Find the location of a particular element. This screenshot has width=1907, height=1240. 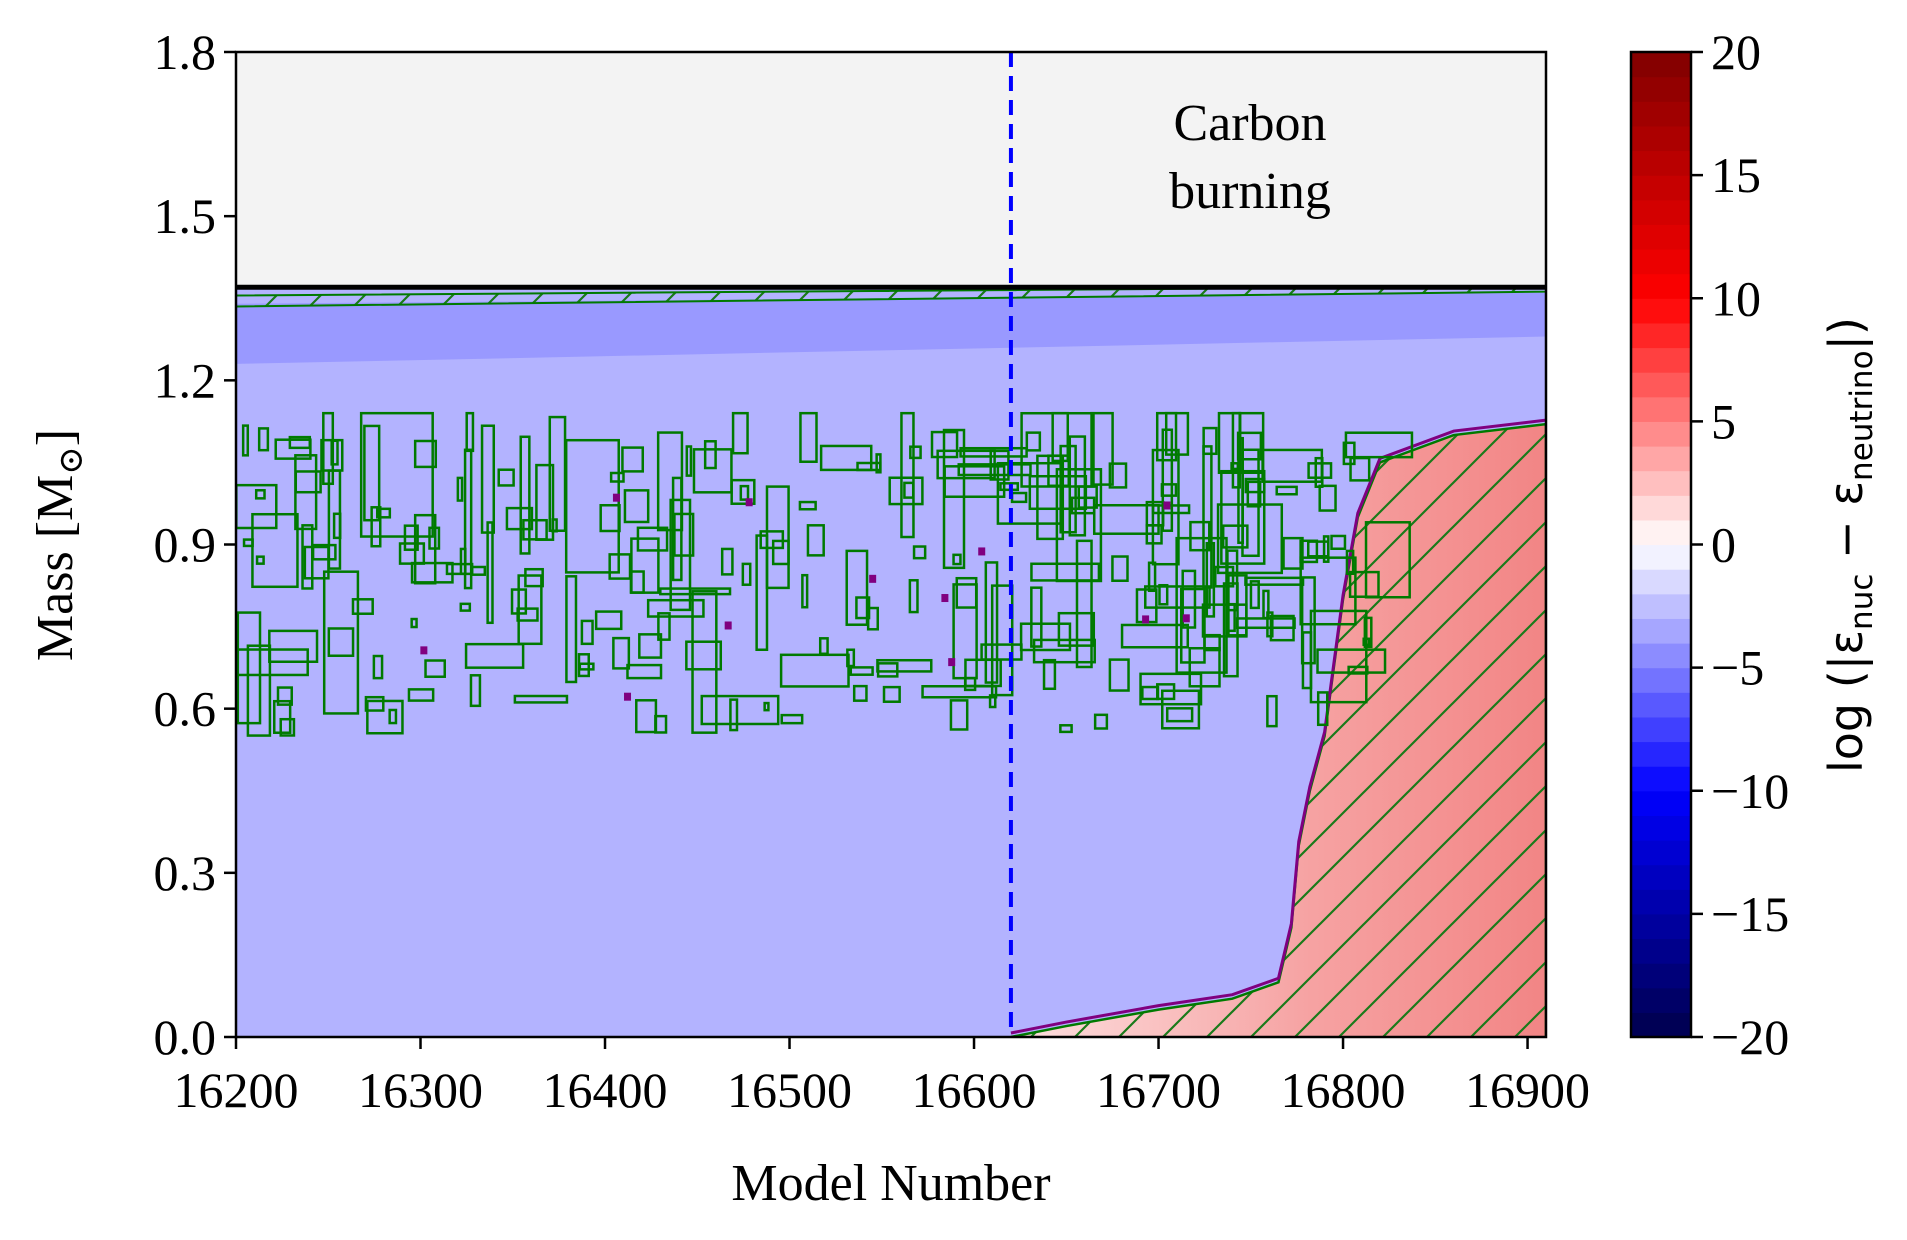

x-tick-label: 16900 is located at coordinates (1527, 1090).